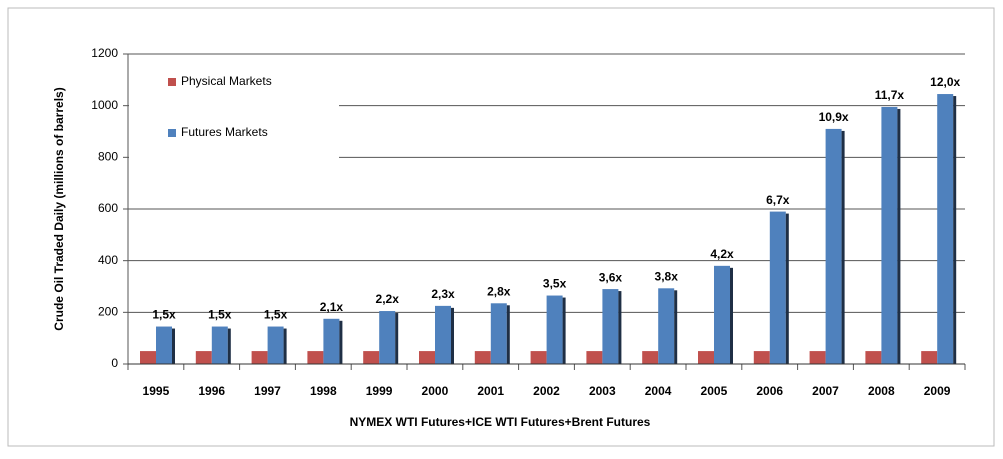 The image size is (1003, 459). What do you see at coordinates (722, 254) in the screenshot?
I see `ratio-label: 4,2x` at bounding box center [722, 254].